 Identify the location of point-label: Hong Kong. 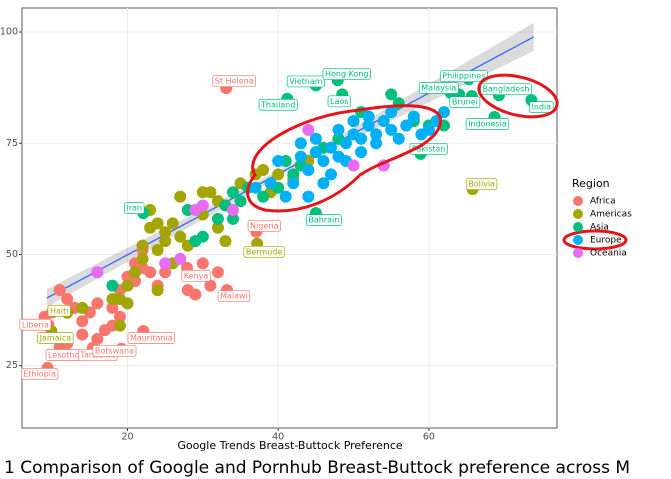
(346, 74).